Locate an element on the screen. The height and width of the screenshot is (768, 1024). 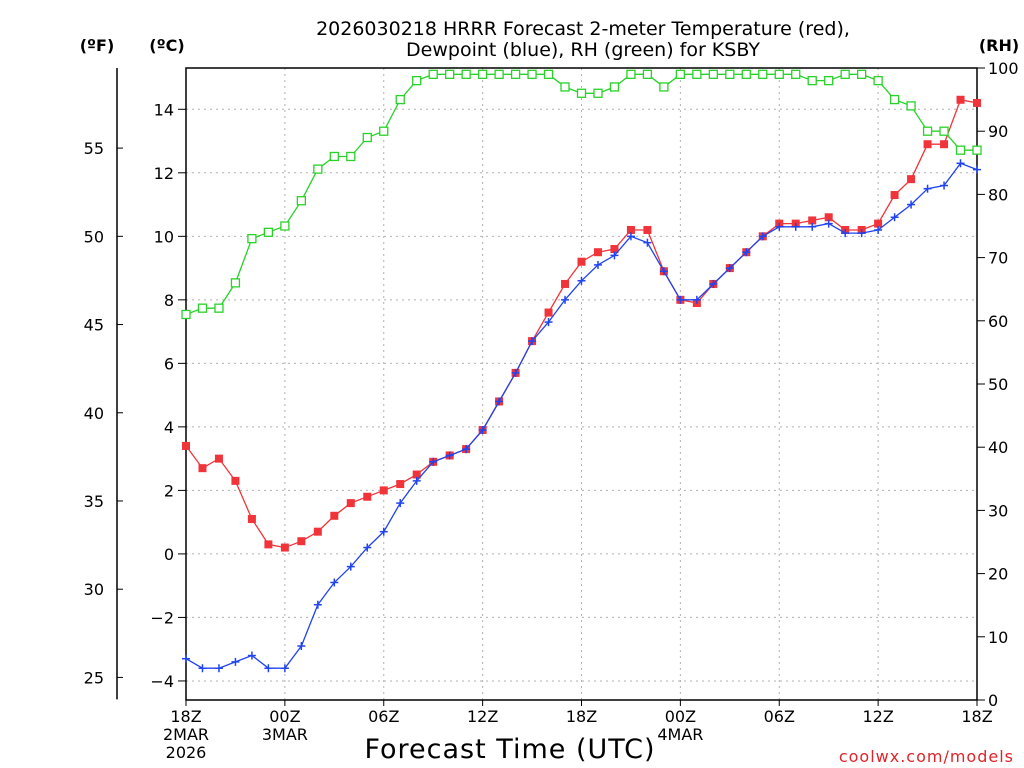
x-tick-label: 06Z is located at coordinates (779, 716).